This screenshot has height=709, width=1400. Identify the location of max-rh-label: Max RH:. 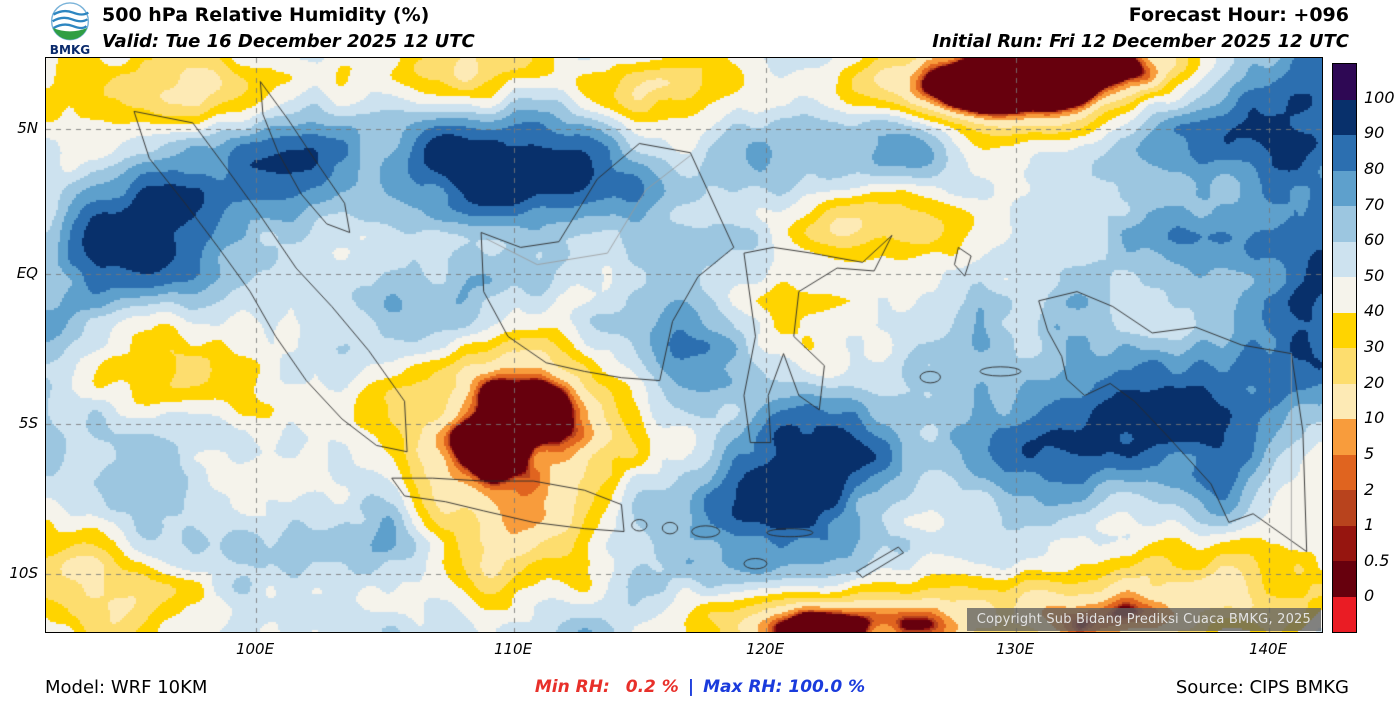
(743, 687).